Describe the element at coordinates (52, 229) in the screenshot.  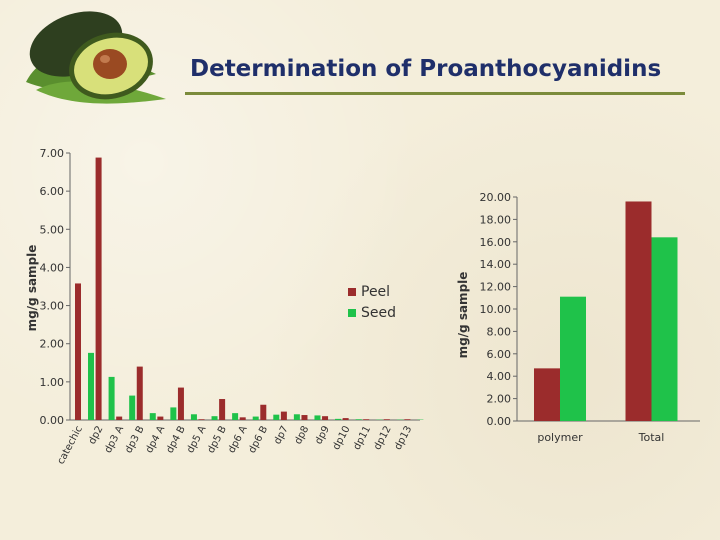
I see `left-y-tick-label: 5.00` at that location.